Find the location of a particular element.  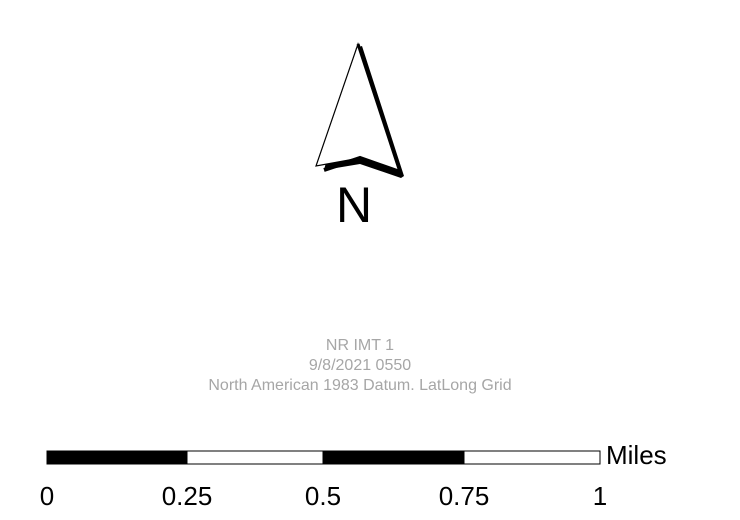

map-datum: North American 1983 Datum. LatLong Grid is located at coordinates (360, 385).